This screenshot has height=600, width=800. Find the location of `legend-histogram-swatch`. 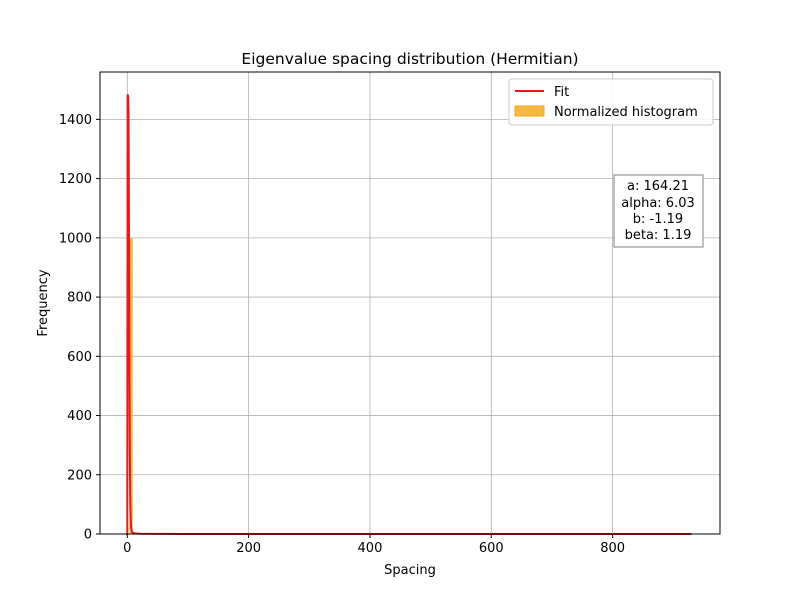

legend-histogram-swatch is located at coordinates (529, 111).